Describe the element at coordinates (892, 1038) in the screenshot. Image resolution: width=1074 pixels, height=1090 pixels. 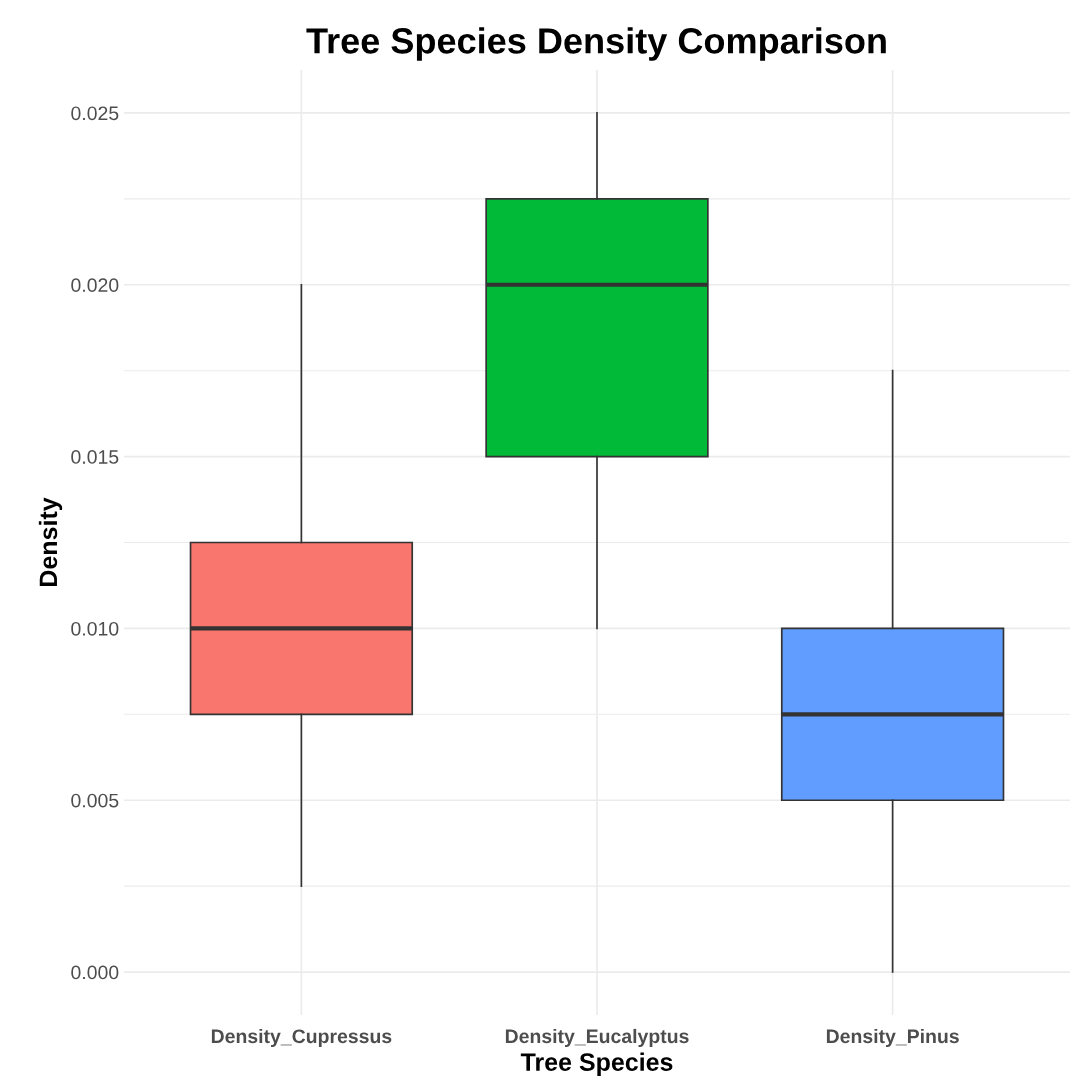
I see `x-tick-label: Density_Pinus` at that location.